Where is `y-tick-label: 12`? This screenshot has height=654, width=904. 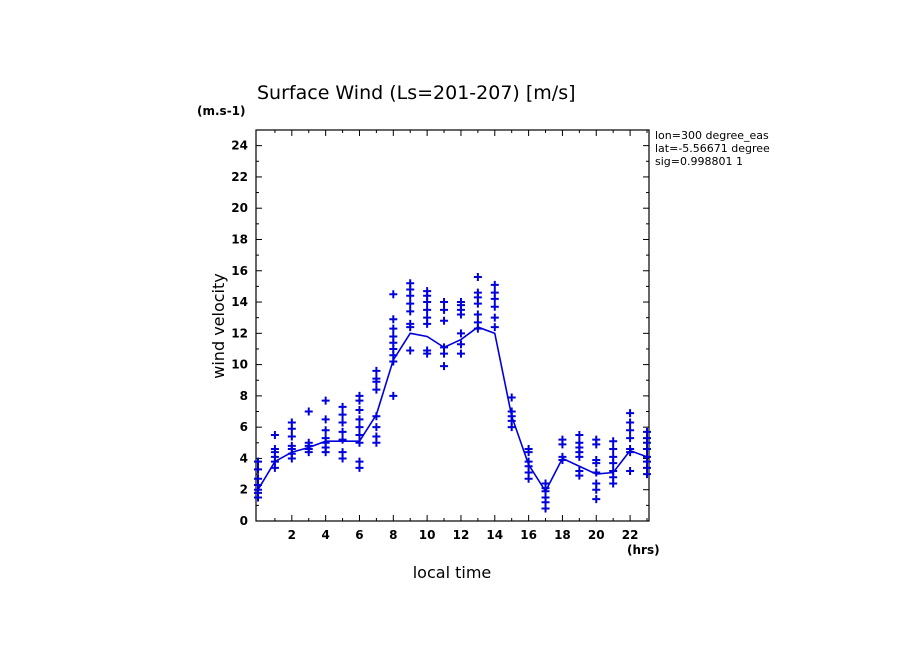
y-tick-label: 12 is located at coordinates (239, 333).